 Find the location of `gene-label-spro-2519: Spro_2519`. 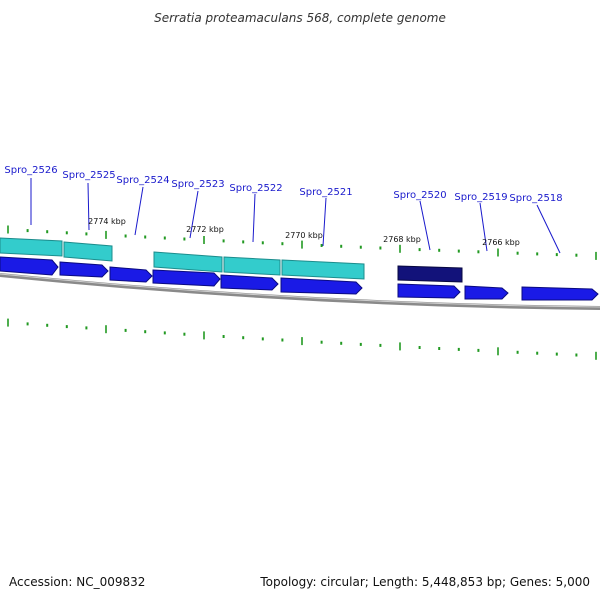

gene-label-spro-2519: Spro_2519 is located at coordinates (480, 197).